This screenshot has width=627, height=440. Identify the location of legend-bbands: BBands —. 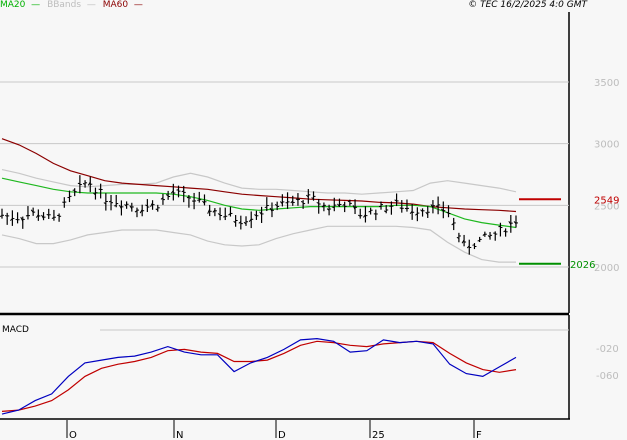
(71, 5).